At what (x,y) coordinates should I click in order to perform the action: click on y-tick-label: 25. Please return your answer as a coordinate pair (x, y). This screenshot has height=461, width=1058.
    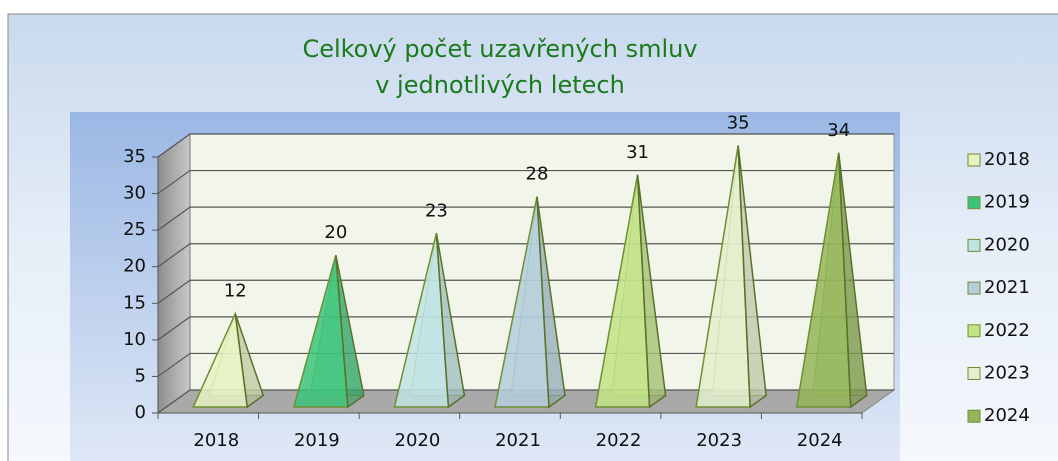
    Looking at the image, I should click on (134, 229).